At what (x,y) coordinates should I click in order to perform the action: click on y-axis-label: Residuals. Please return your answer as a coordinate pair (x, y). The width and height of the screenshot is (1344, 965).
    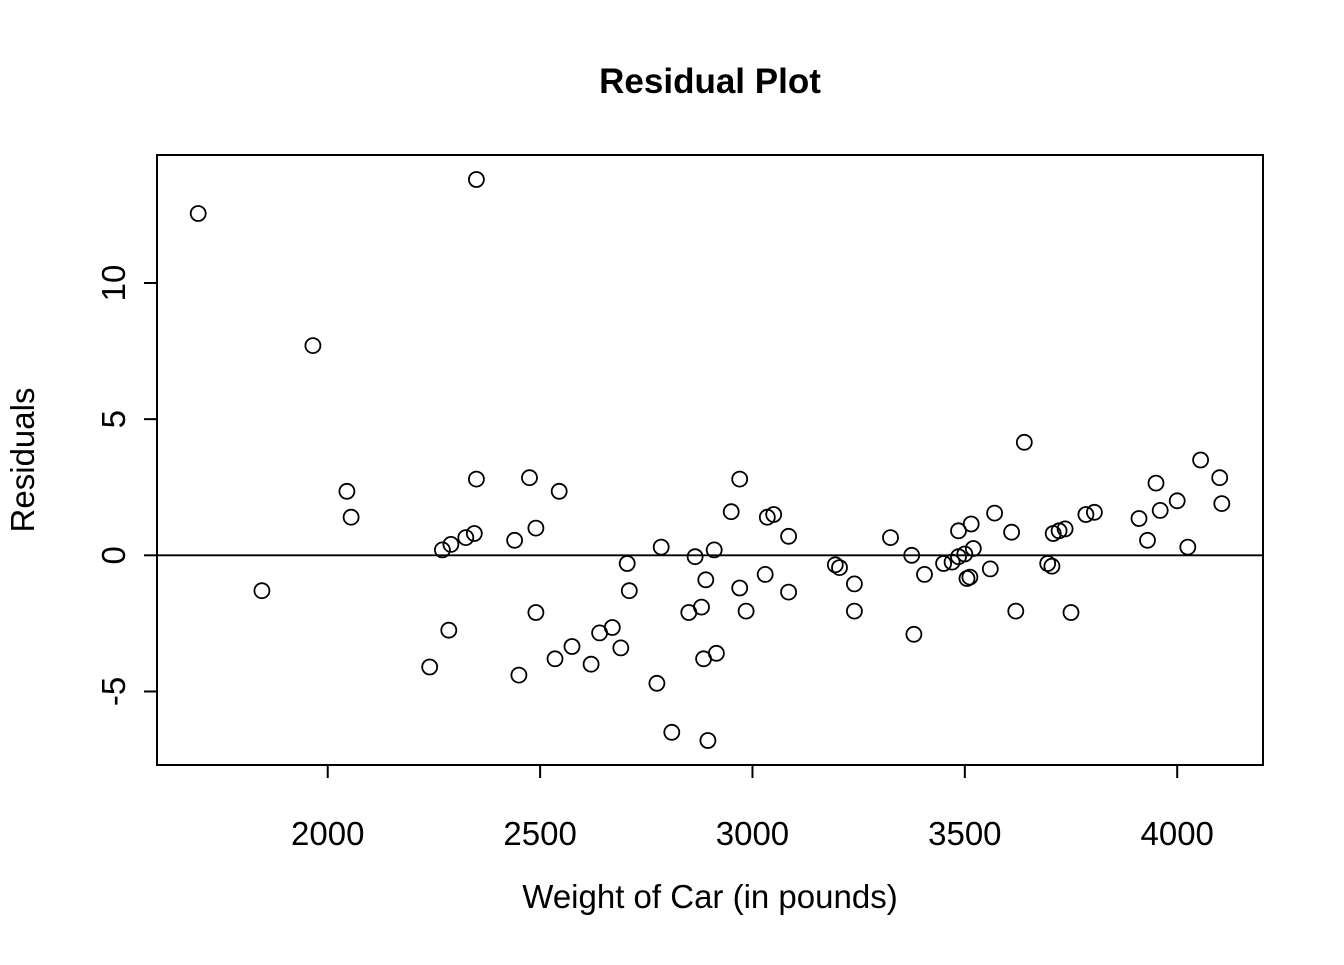
    Looking at the image, I should click on (22, 460).